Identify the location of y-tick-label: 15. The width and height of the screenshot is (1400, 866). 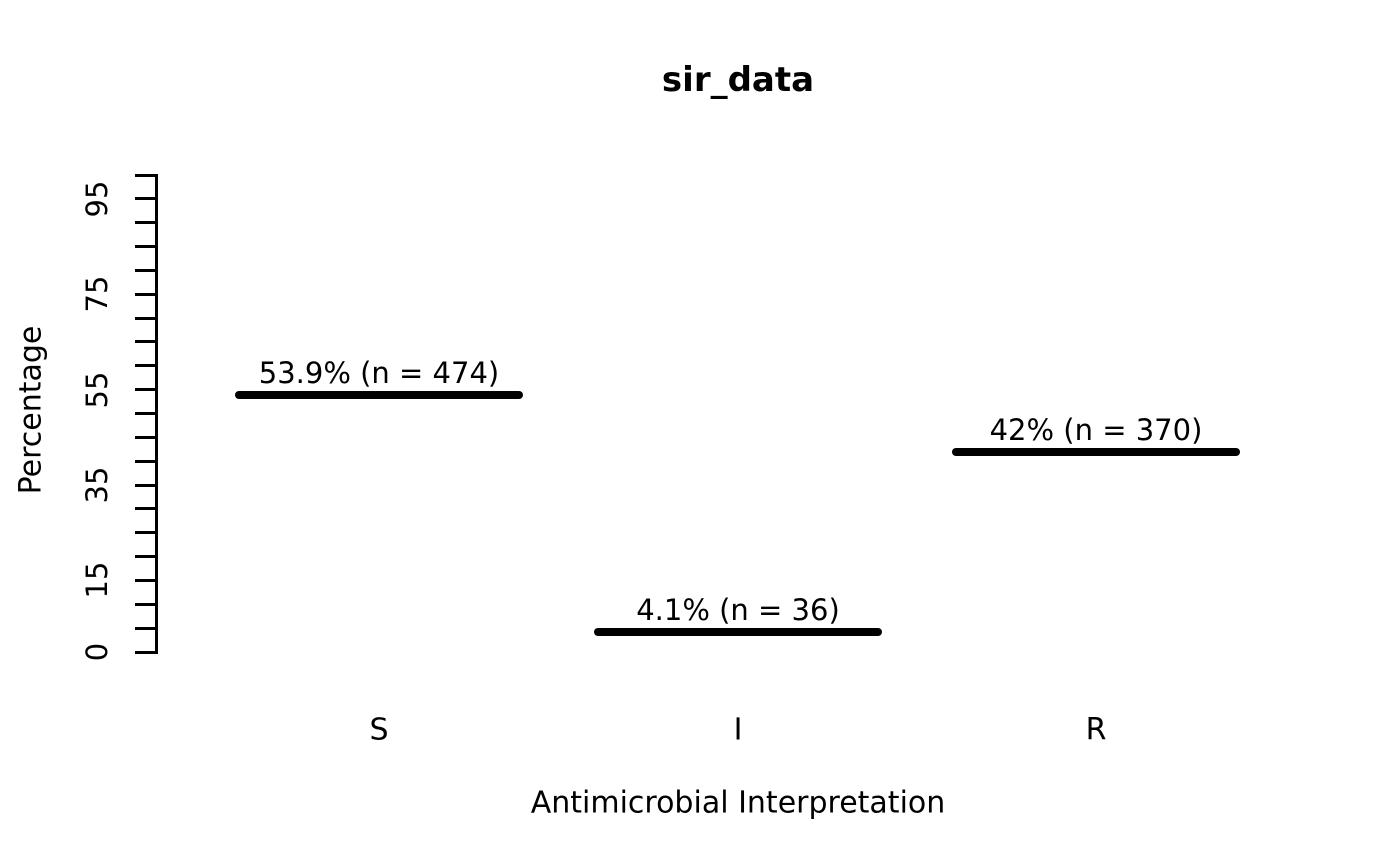
(97, 580).